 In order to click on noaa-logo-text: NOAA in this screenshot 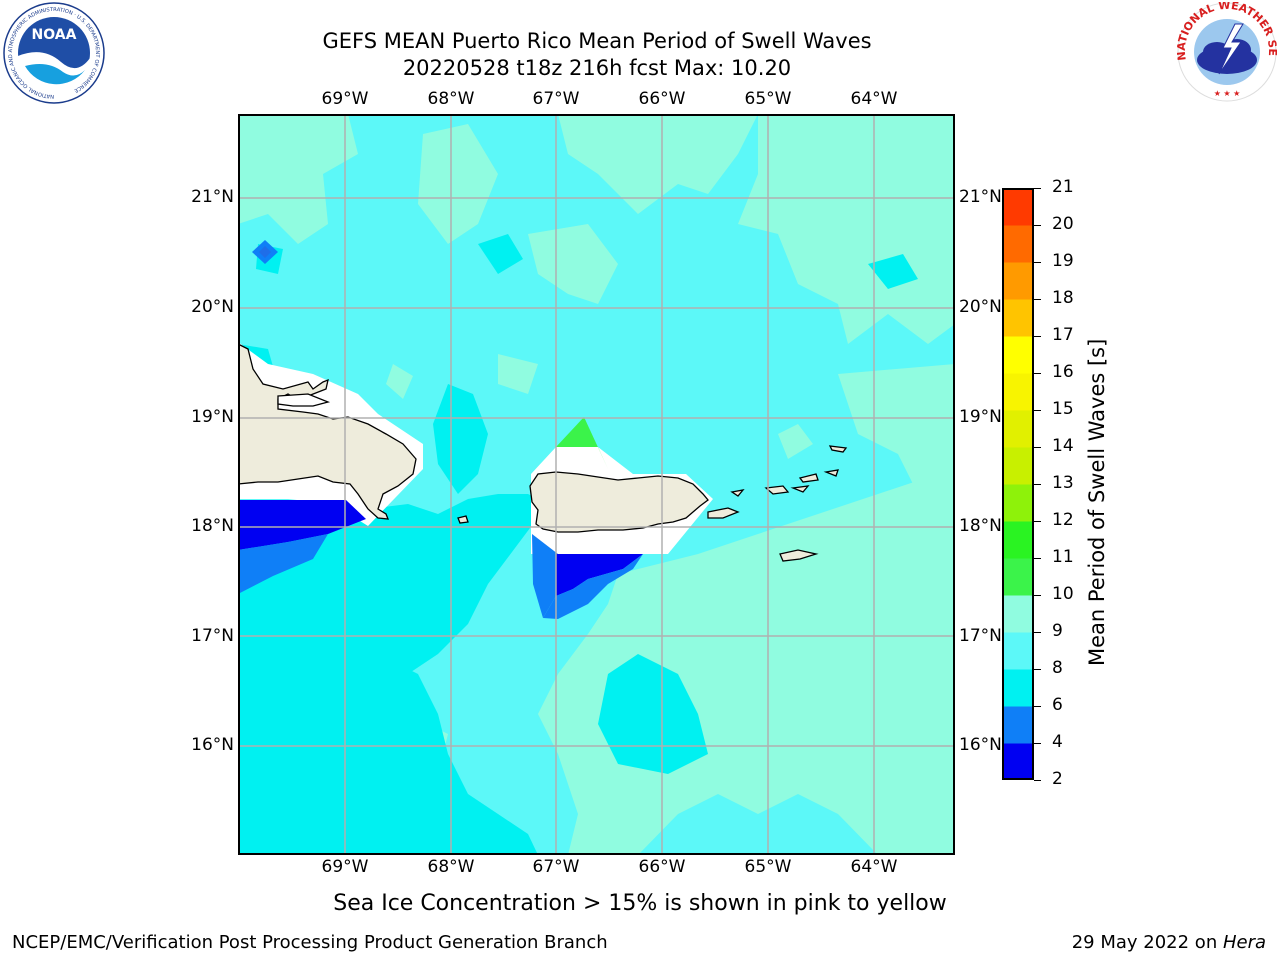, I will do `click(54, 35)`.